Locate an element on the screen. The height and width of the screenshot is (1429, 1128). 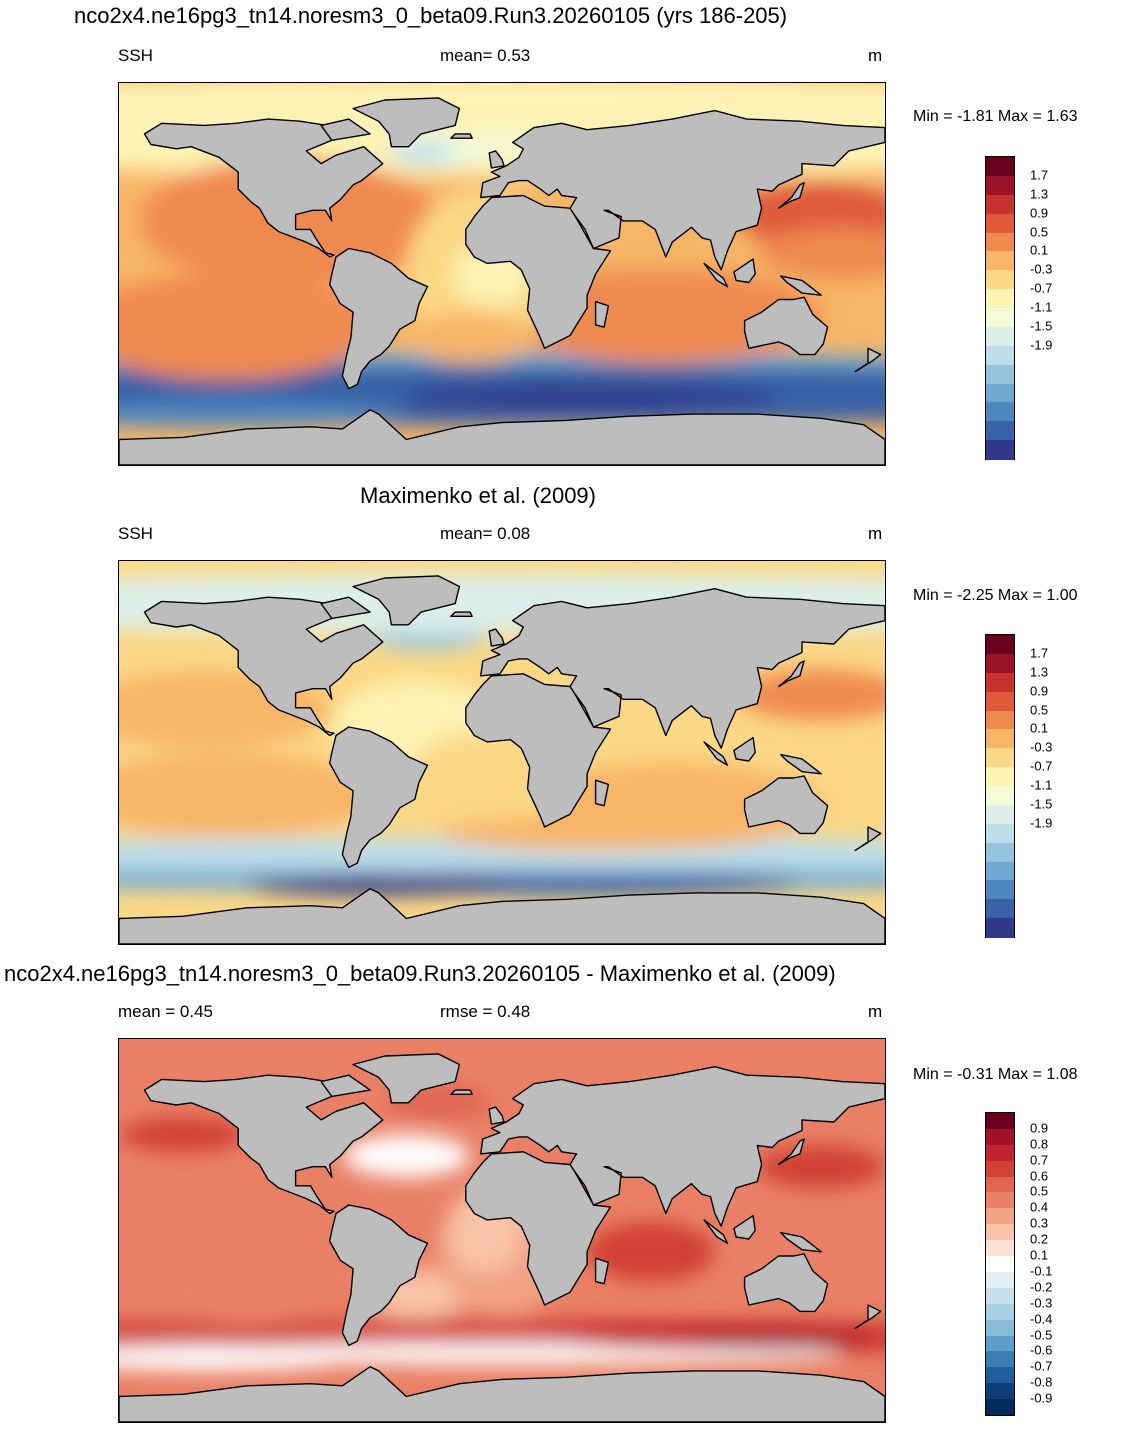
colorbar-tick-label: -1.5 is located at coordinates (1041, 326).